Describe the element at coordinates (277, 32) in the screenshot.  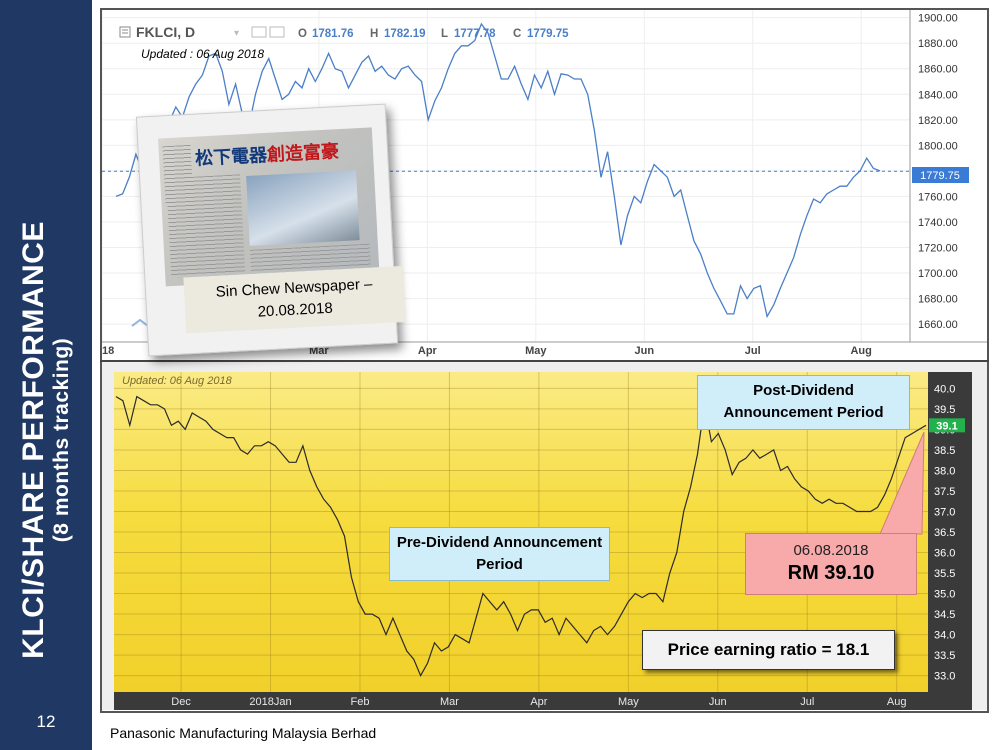
I see `settings-icon` at that location.